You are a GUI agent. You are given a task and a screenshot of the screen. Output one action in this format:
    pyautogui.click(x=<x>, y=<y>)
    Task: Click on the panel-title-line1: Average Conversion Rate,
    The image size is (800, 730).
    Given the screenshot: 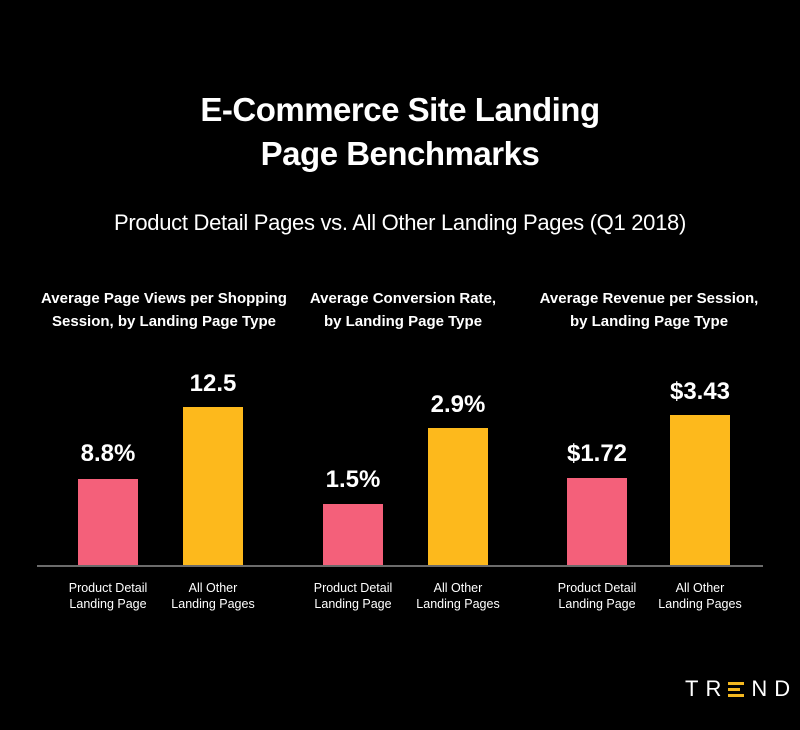 What is the action you would take?
    pyautogui.click(x=403, y=298)
    